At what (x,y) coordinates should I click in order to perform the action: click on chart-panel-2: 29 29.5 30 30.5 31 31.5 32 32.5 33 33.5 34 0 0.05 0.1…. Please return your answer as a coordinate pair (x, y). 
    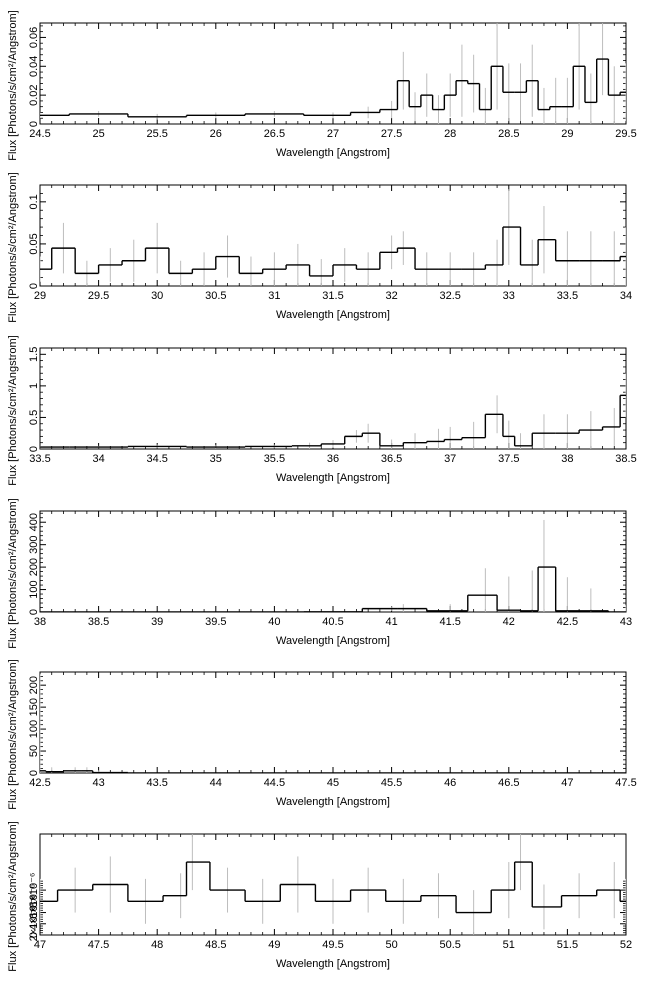
    Looking at the image, I should click on (319, 247).